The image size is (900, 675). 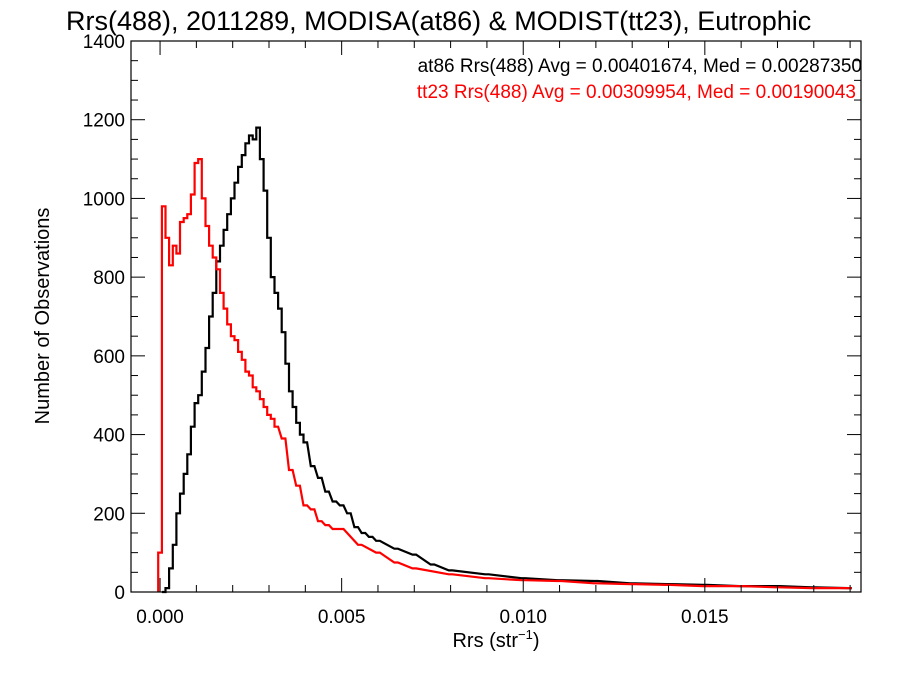 I want to click on y-tick-label: 1200, so click(x=104, y=121).